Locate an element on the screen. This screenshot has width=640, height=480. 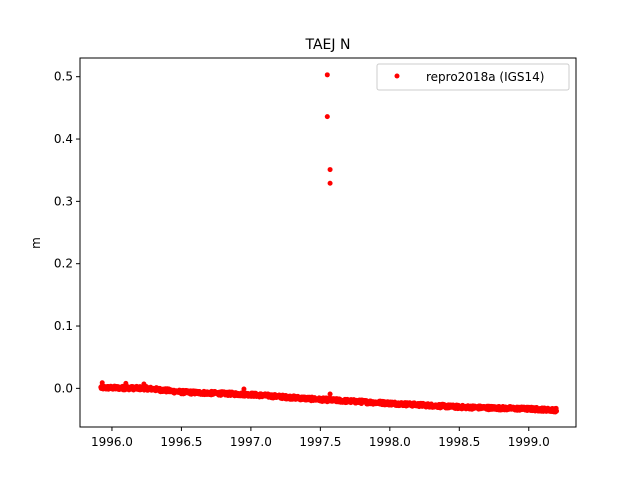
x-tick-label: 1998.5 is located at coordinates (459, 442).